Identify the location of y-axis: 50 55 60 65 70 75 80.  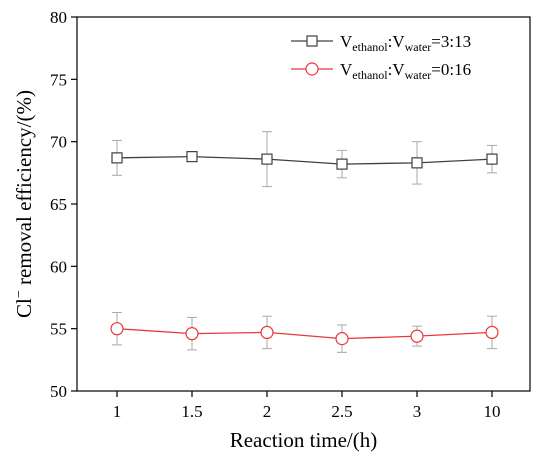
(63, 204).